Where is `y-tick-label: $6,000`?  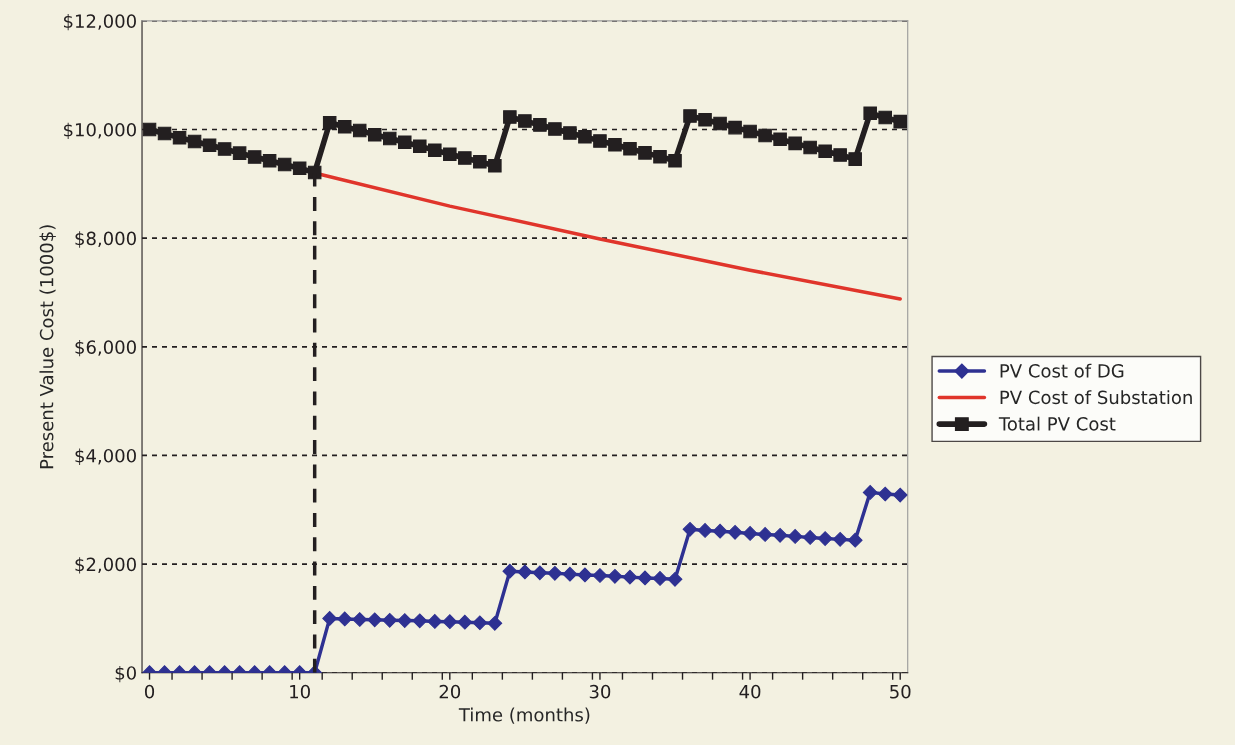
y-tick-label: $6,000 is located at coordinates (105, 348).